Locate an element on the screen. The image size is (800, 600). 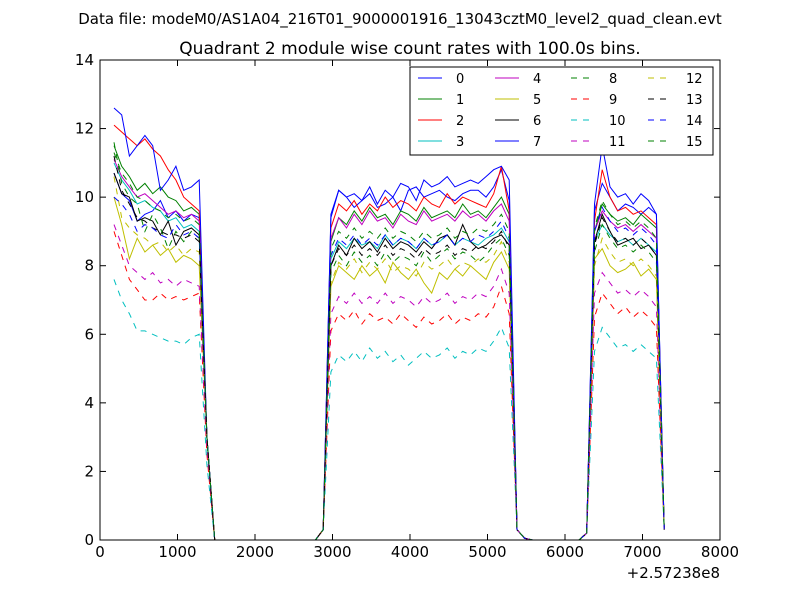
x-tick-label: 0 is located at coordinates (100, 552).